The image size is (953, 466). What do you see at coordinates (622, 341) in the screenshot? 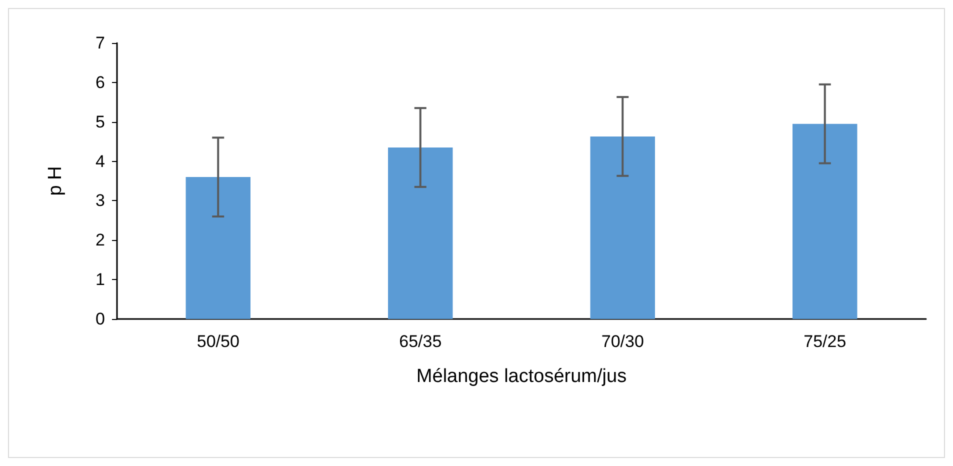
I see `x-tick-label: 70/30` at bounding box center [622, 341].